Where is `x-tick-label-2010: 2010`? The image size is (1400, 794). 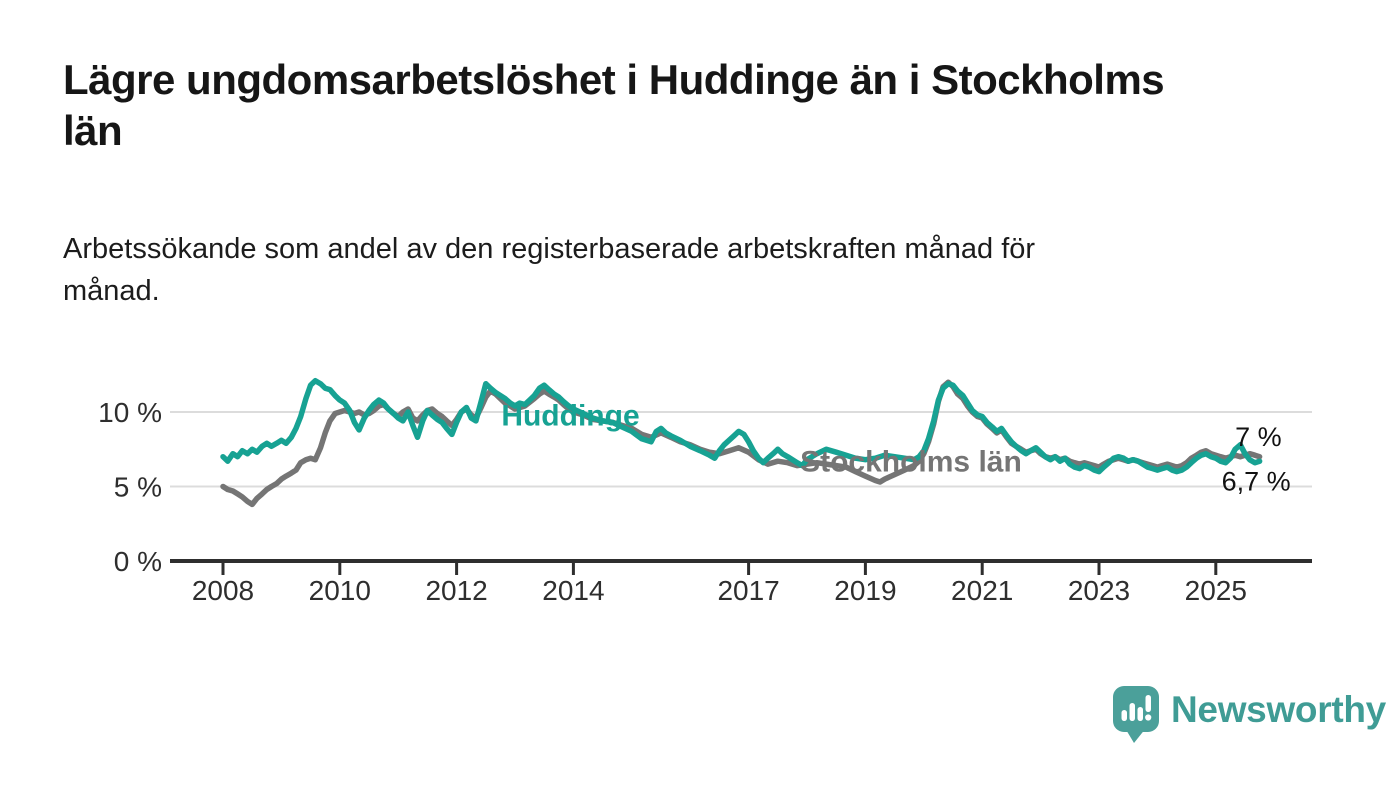
x-tick-label-2010: 2010 is located at coordinates (340, 590).